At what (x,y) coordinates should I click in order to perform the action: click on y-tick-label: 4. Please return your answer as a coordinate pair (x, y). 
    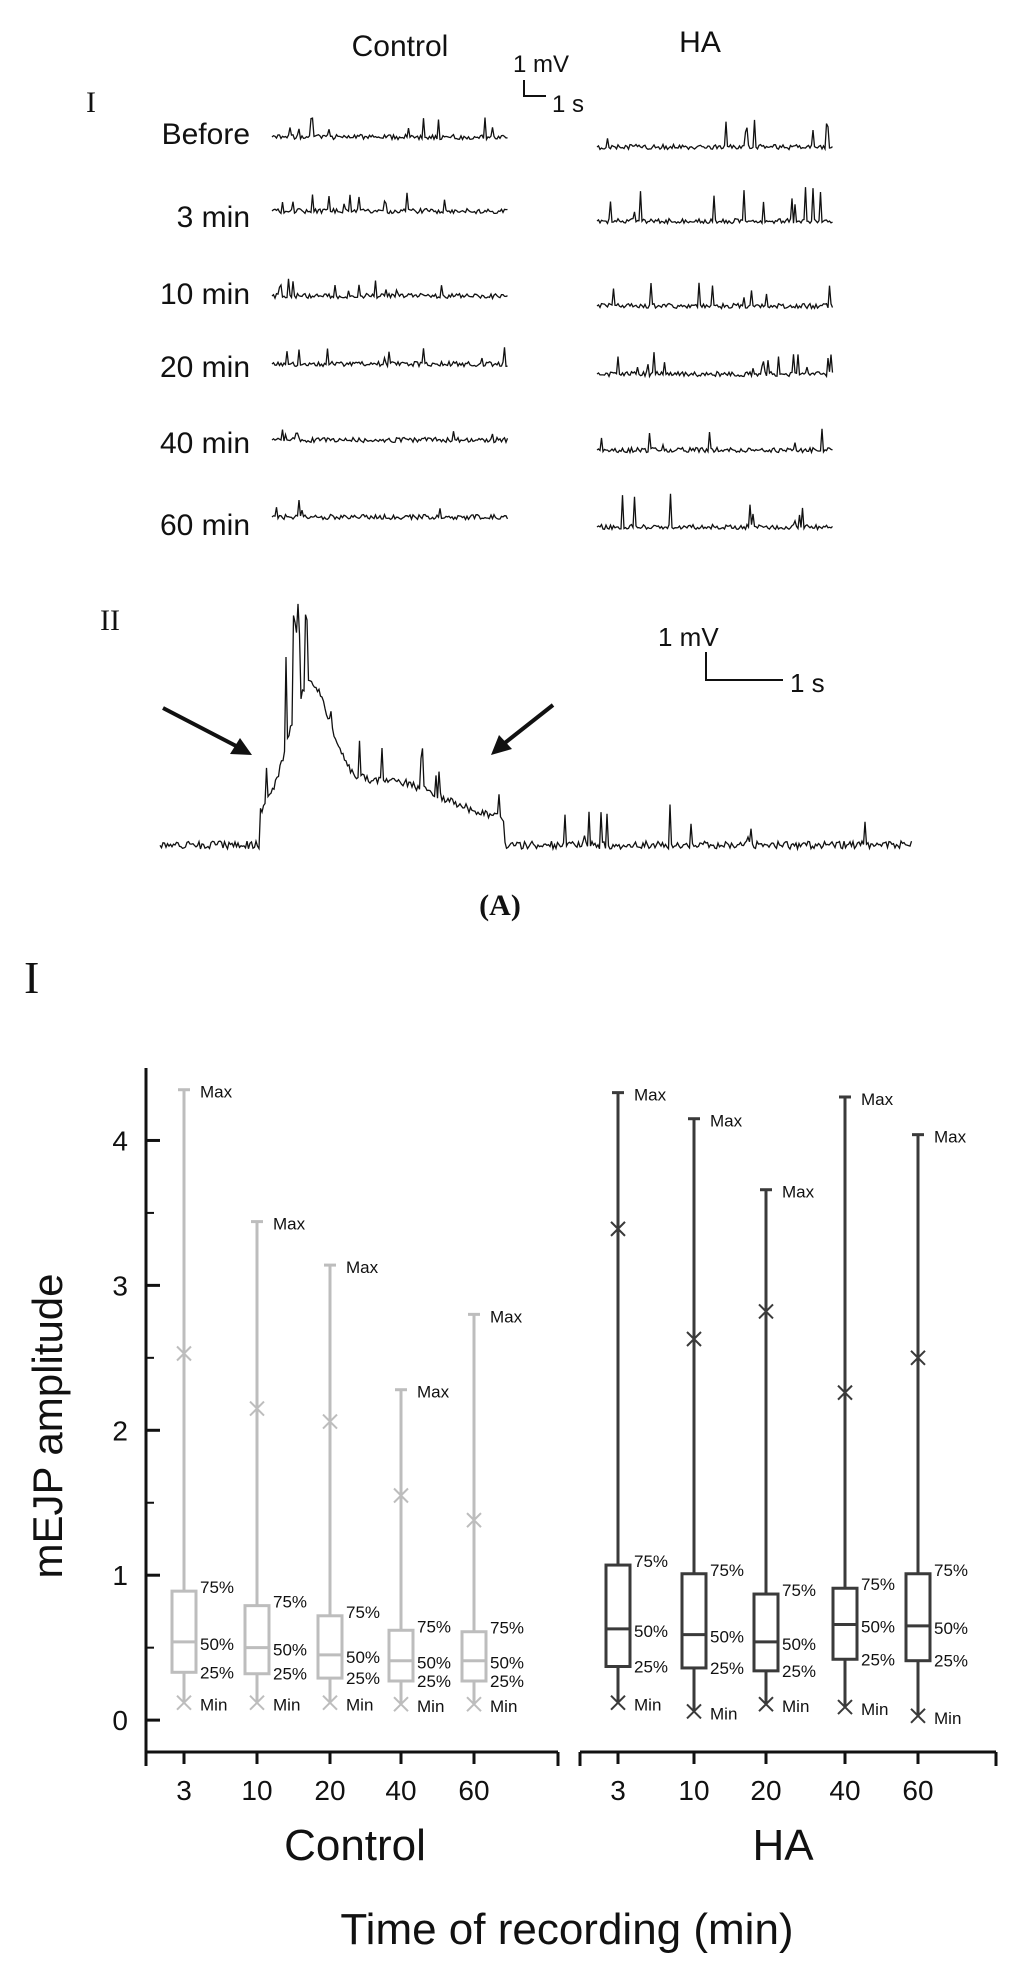
    Looking at the image, I should click on (120, 1140).